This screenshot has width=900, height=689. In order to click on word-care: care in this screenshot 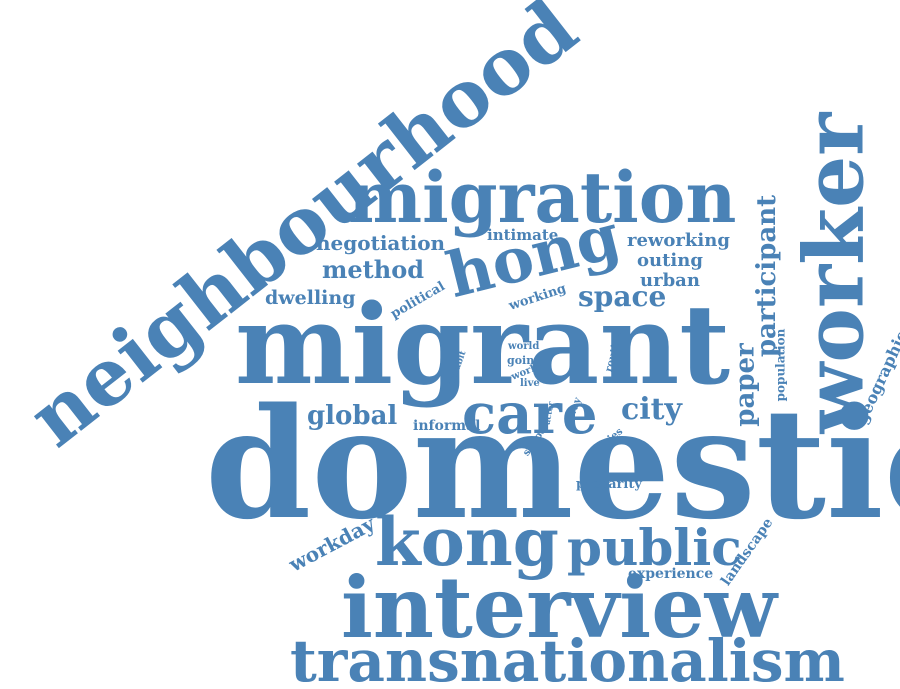, I will do `click(530, 414)`.